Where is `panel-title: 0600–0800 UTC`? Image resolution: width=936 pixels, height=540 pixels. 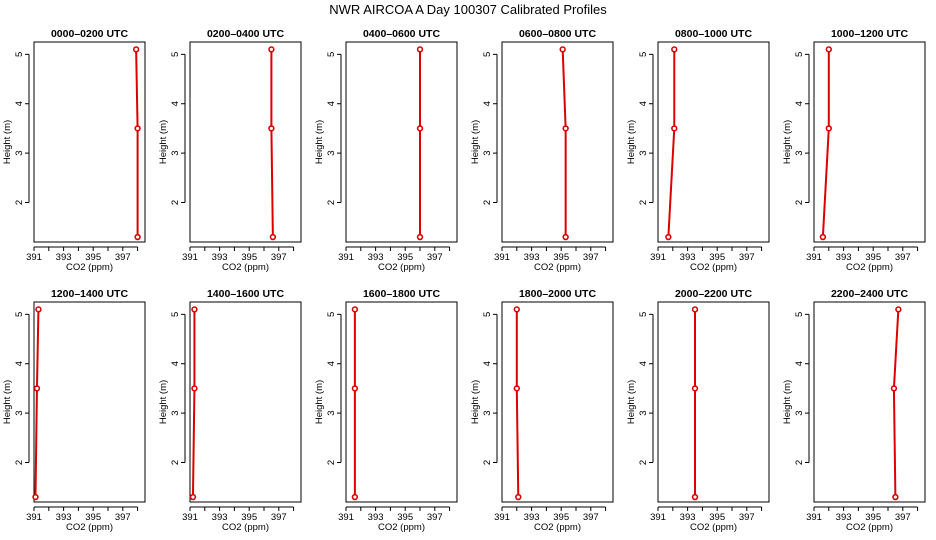 panel-title: 0600–0800 UTC is located at coordinates (557, 34).